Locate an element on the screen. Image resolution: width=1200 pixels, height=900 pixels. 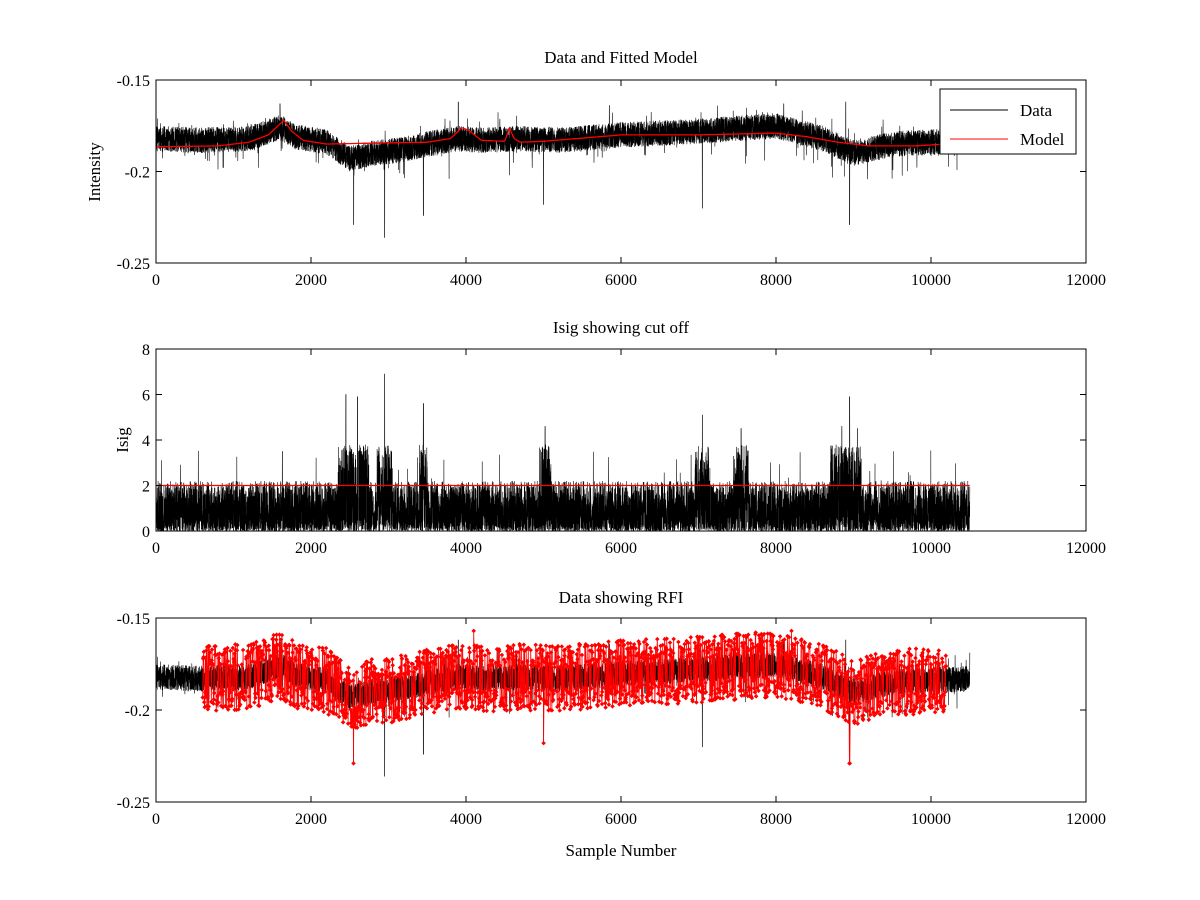
x-tick-label: 10000 is located at coordinates (931, 548).